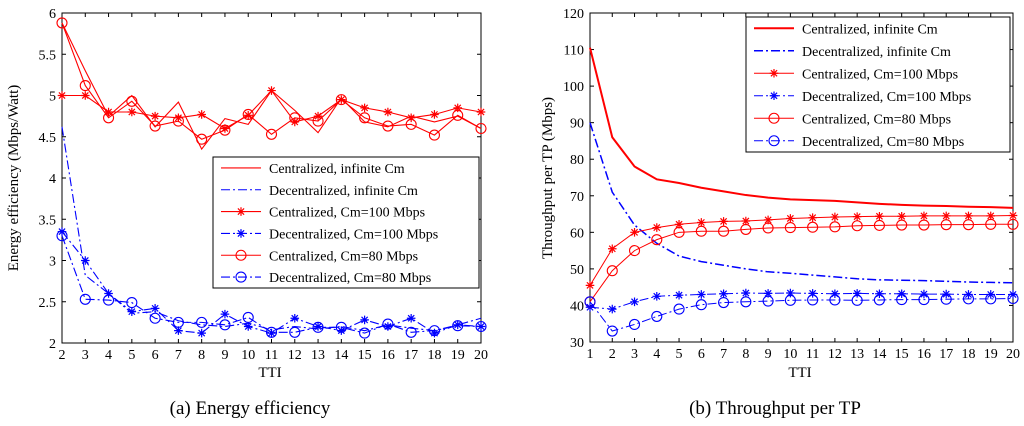  Describe the element at coordinates (857, 354) in the screenshot. I see `throughput-x-tick-label: 13` at that location.